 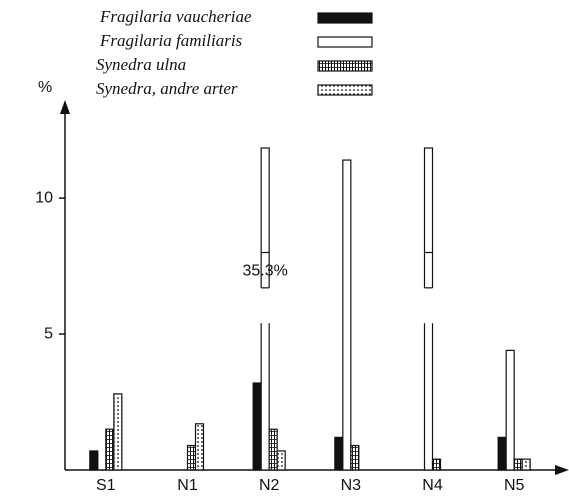 I want to click on y-arrow, so click(x=65, y=107).